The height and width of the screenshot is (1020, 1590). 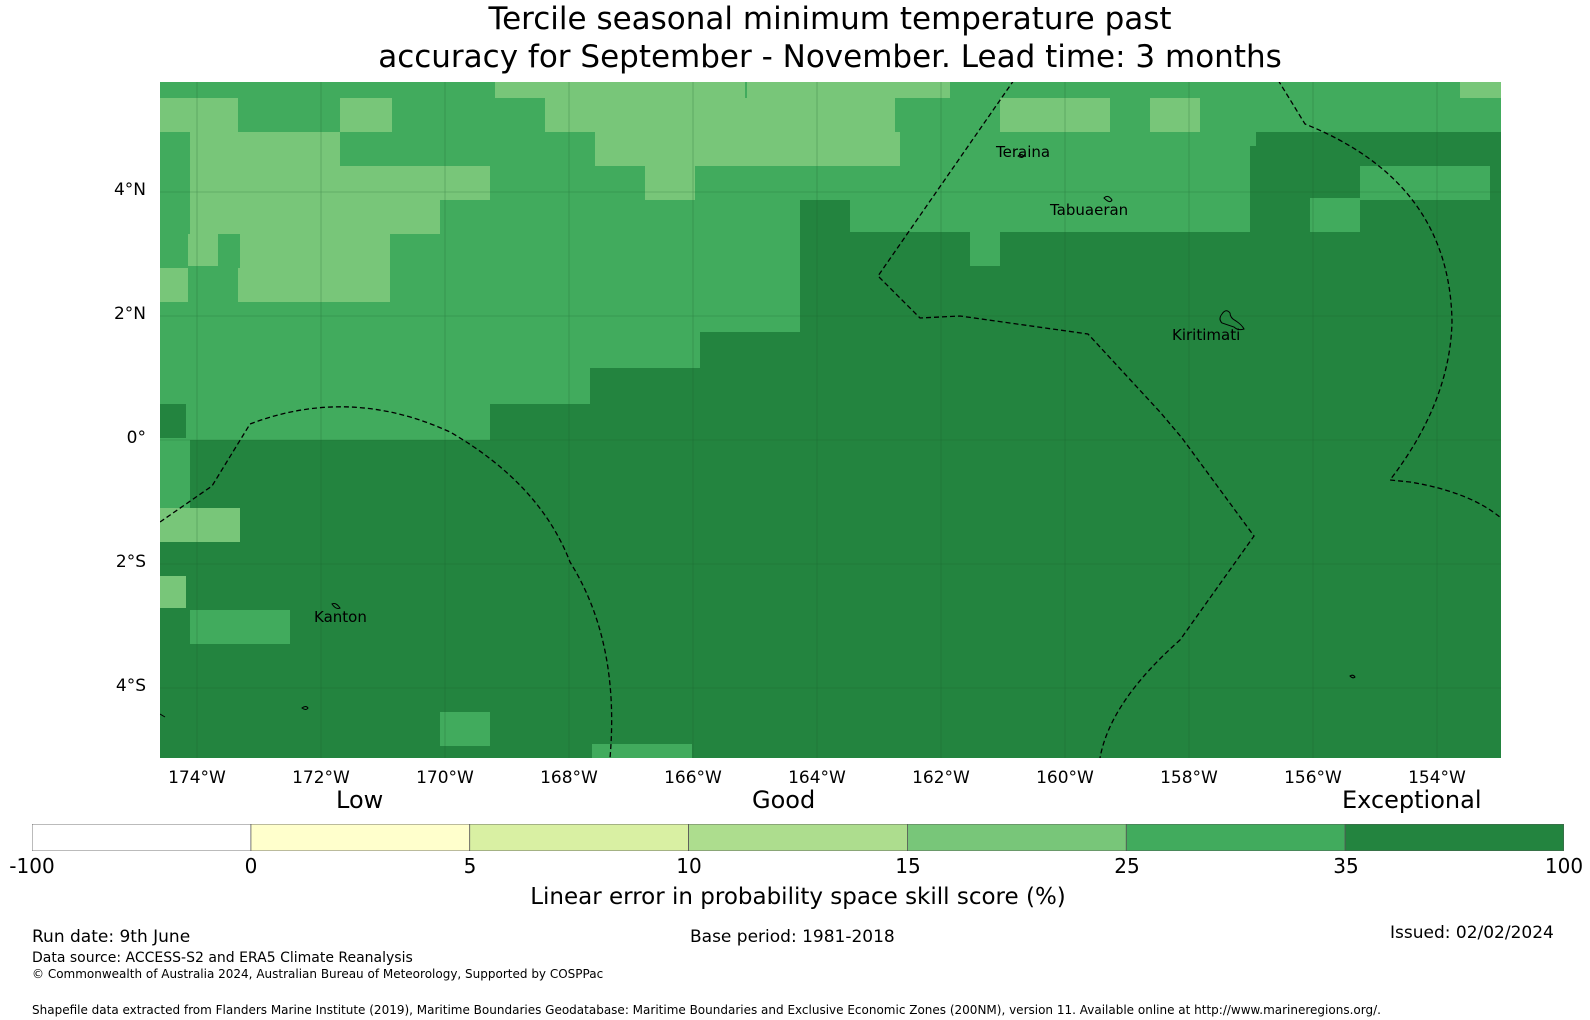 What do you see at coordinates (129, 314) in the screenshot?
I see `lat-label-2n: 2°N` at bounding box center [129, 314].